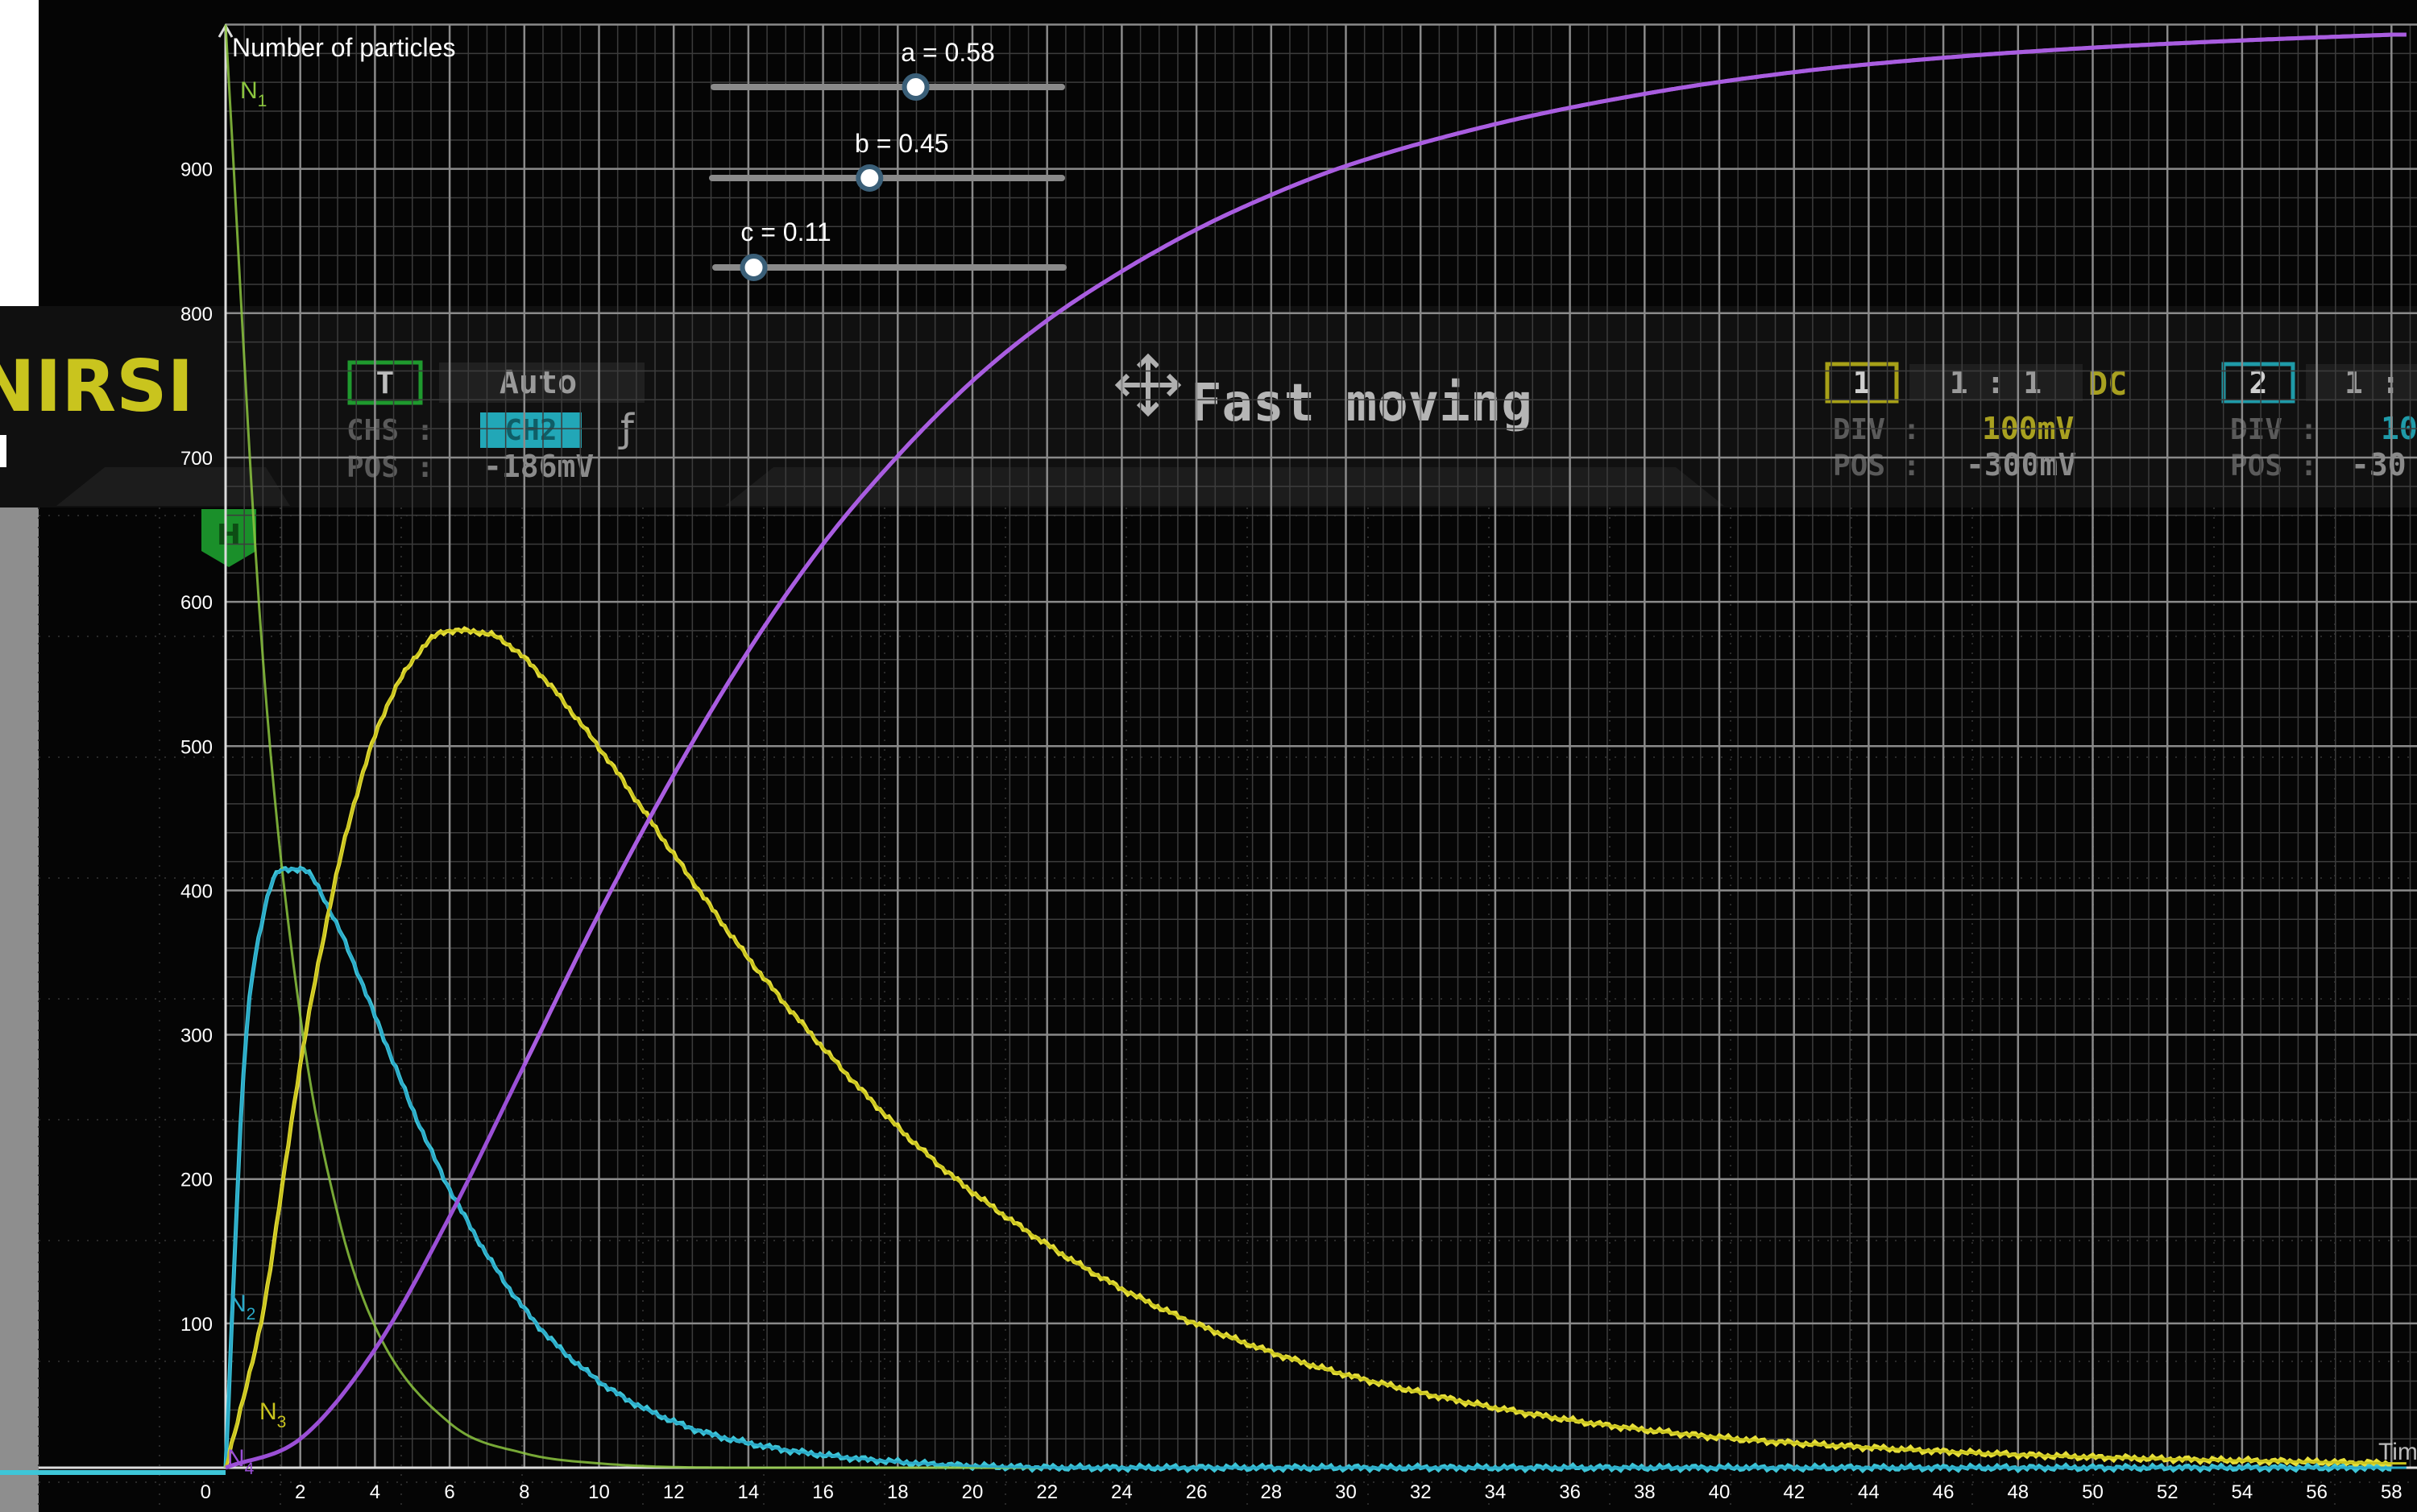 This screenshot has width=2417, height=1512. What do you see at coordinates (1148, 385) in the screenshot?
I see `move-arrows-icon` at bounding box center [1148, 385].